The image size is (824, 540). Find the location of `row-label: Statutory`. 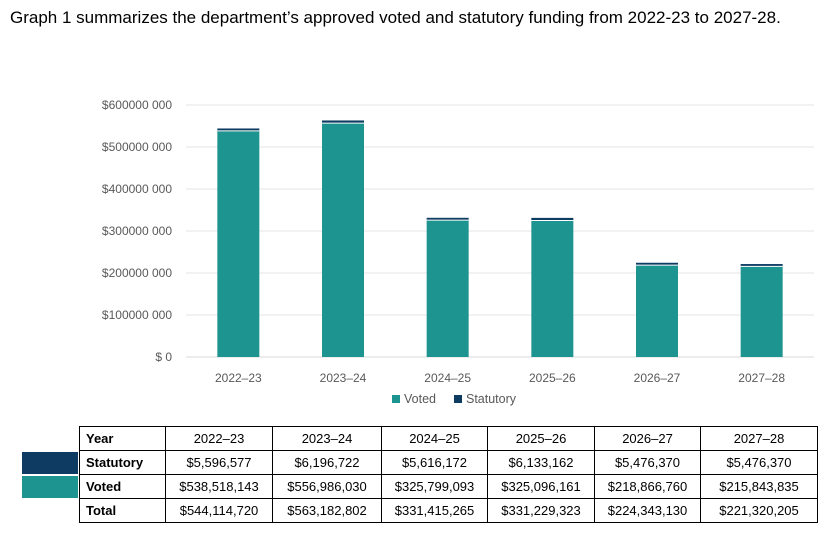

row-label: Statutory is located at coordinates (122, 462).